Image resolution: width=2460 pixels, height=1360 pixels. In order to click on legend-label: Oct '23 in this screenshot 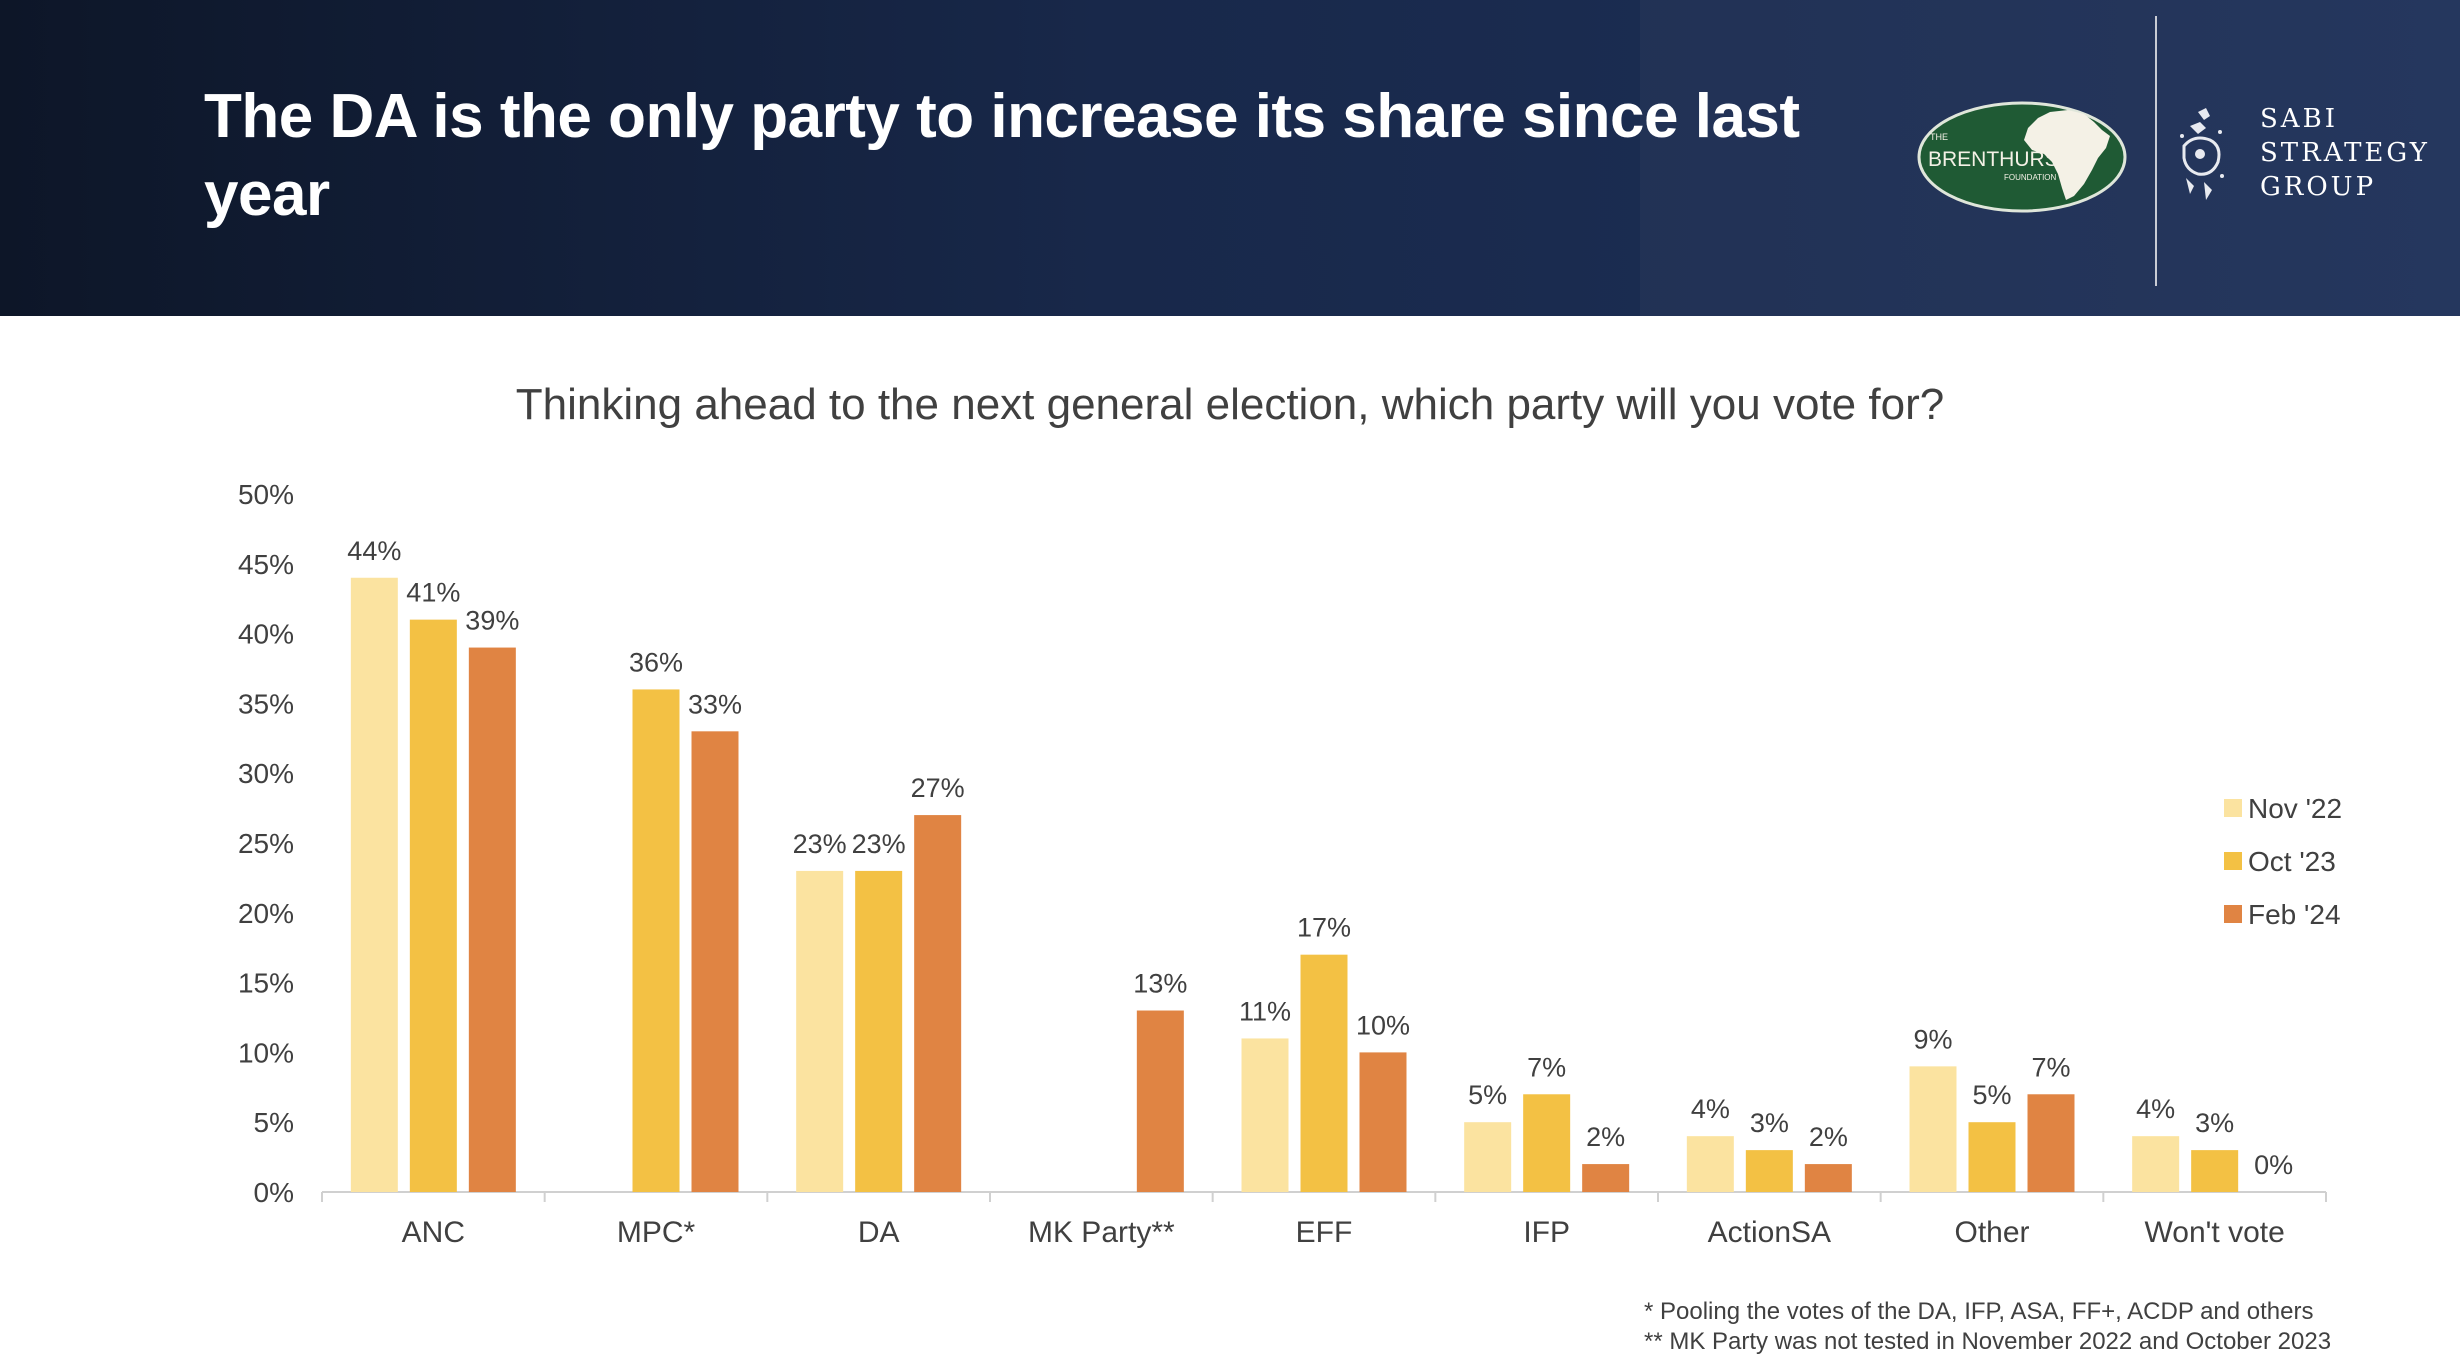, I will do `click(2292, 861)`.